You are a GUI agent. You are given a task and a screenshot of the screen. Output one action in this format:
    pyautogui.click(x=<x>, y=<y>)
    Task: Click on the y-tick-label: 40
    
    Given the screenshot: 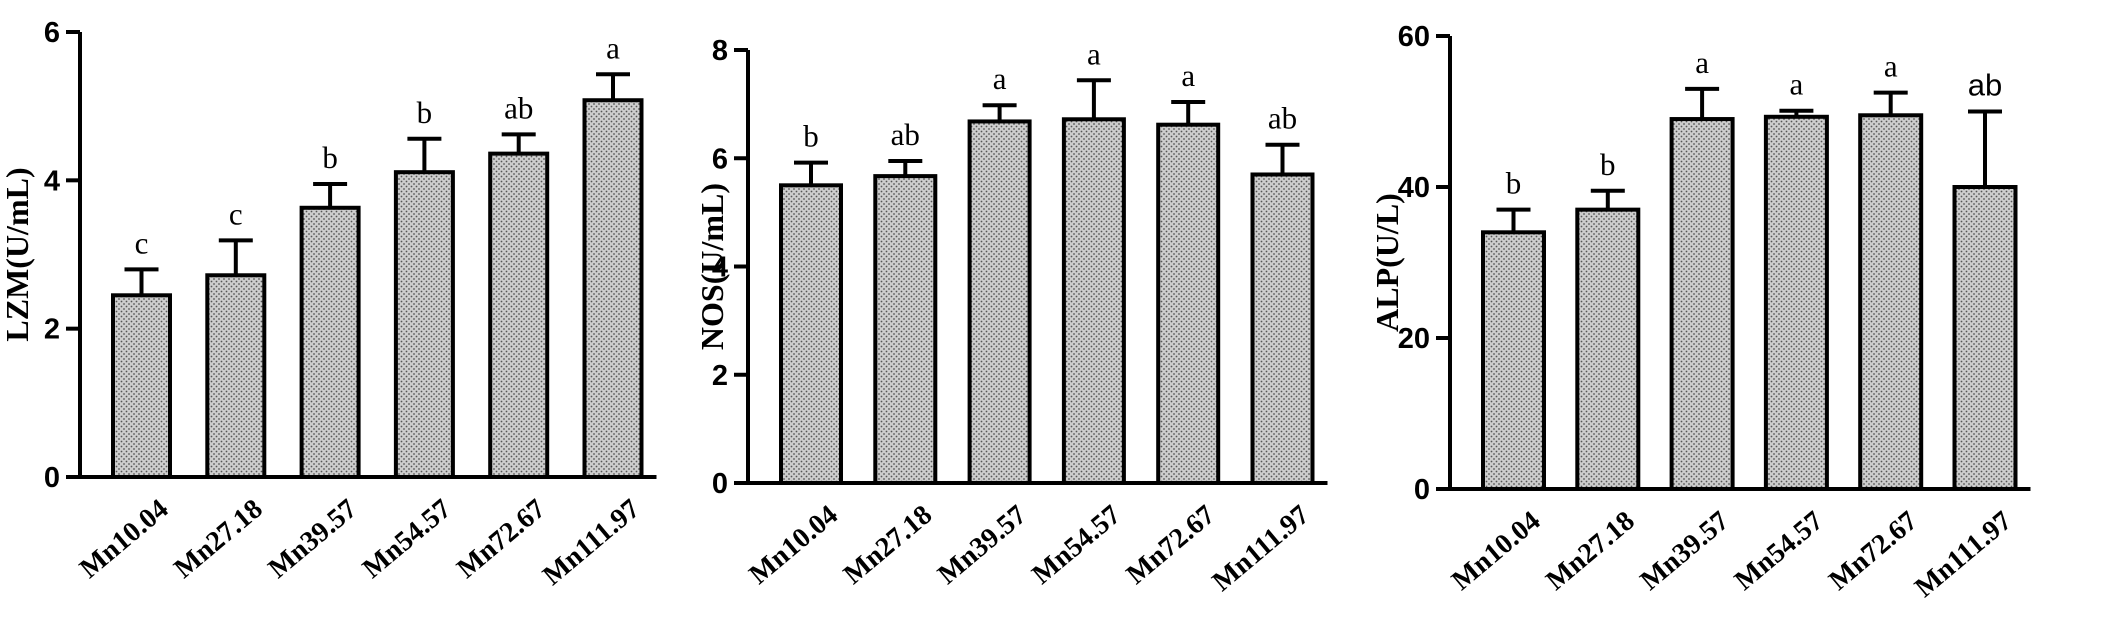 What is the action you would take?
    pyautogui.click(x=1414, y=188)
    